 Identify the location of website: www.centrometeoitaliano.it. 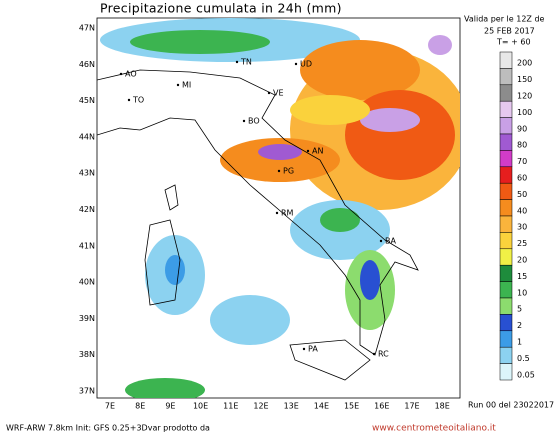
(434, 428).